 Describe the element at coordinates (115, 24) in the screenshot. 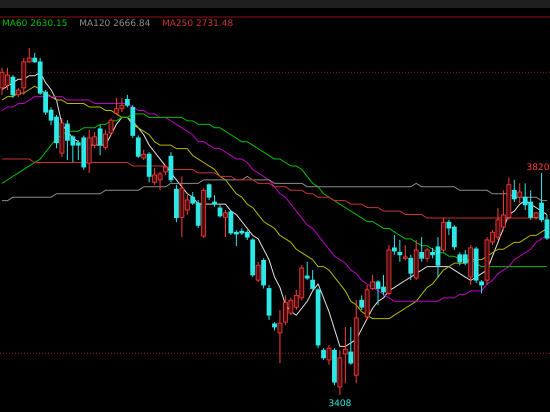

I see `text: MA120 2666.84` at that location.